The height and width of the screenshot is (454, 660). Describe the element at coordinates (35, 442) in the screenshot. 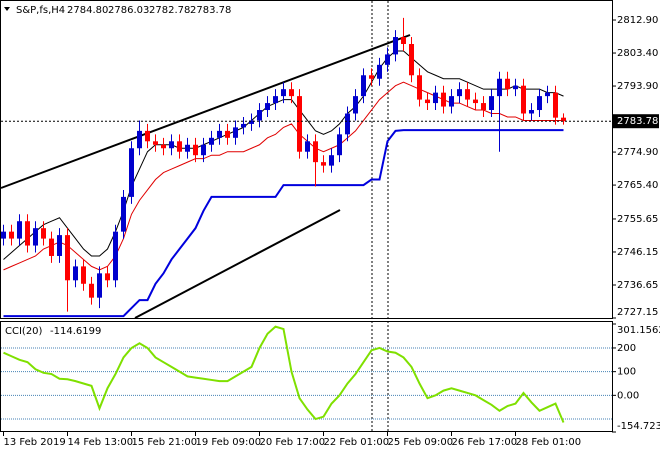

I see `x-tick-label: 13 Feb 2019` at that location.